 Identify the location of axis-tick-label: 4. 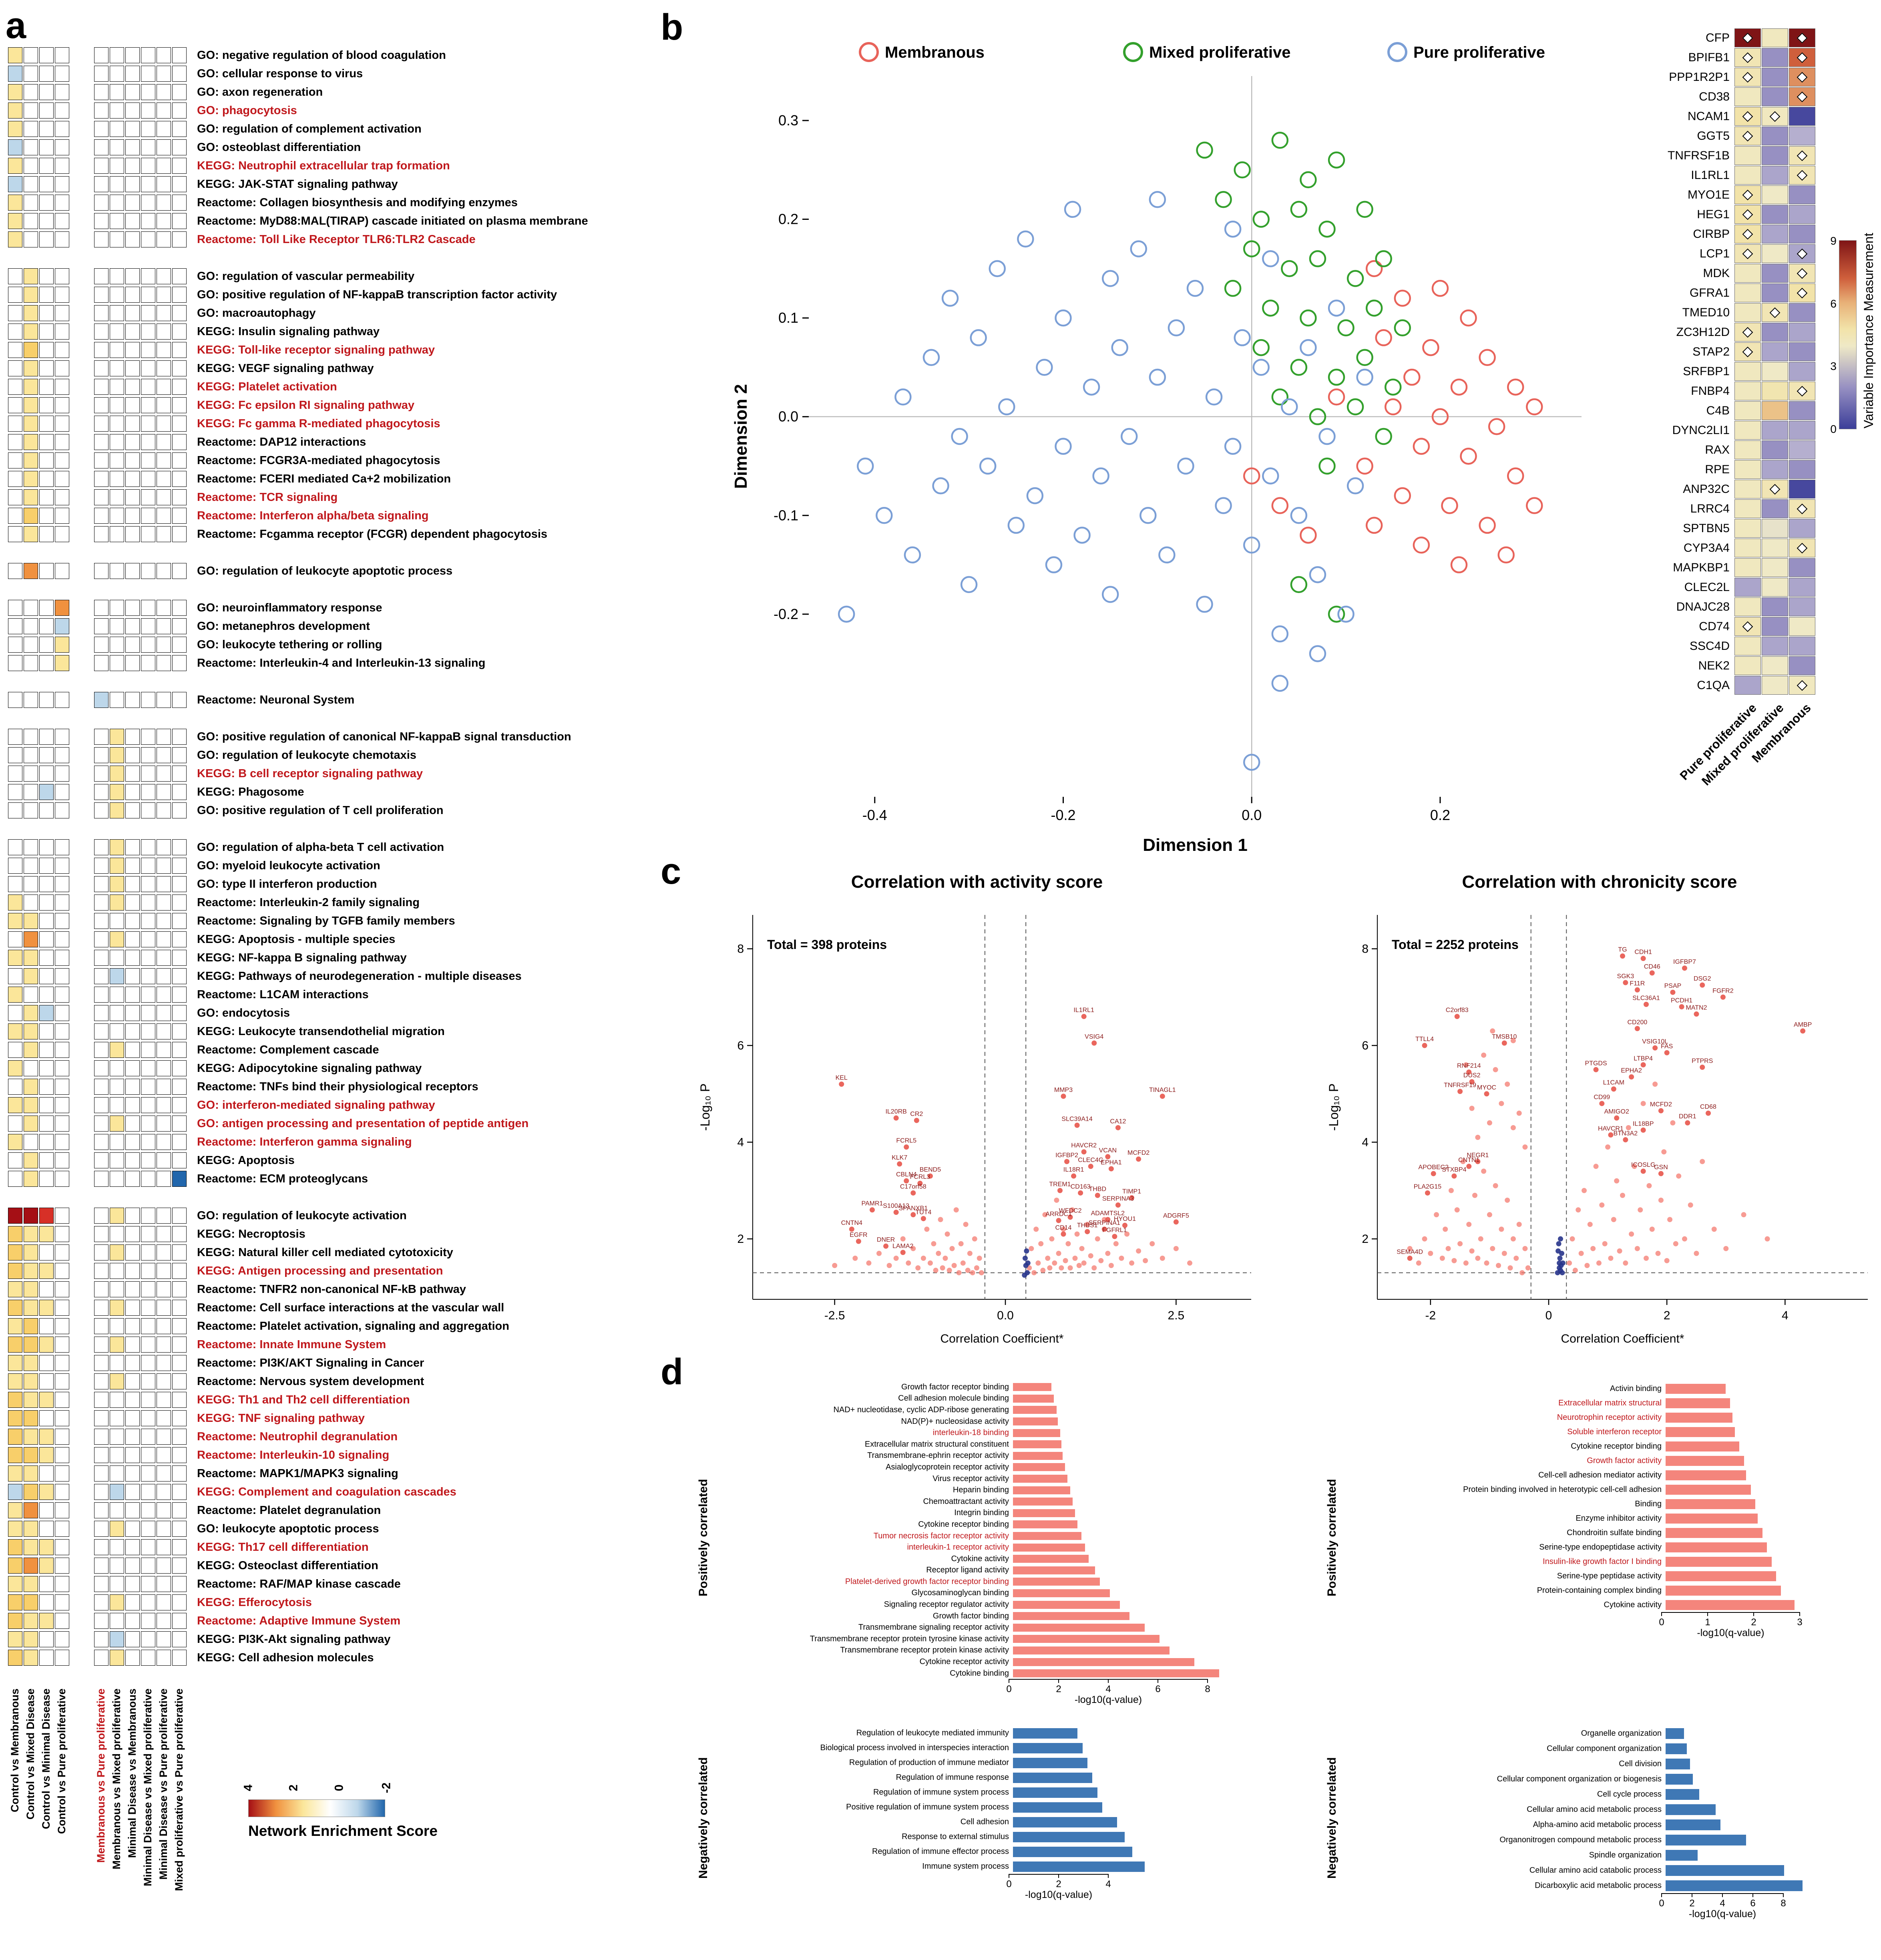
(1108, 1690).